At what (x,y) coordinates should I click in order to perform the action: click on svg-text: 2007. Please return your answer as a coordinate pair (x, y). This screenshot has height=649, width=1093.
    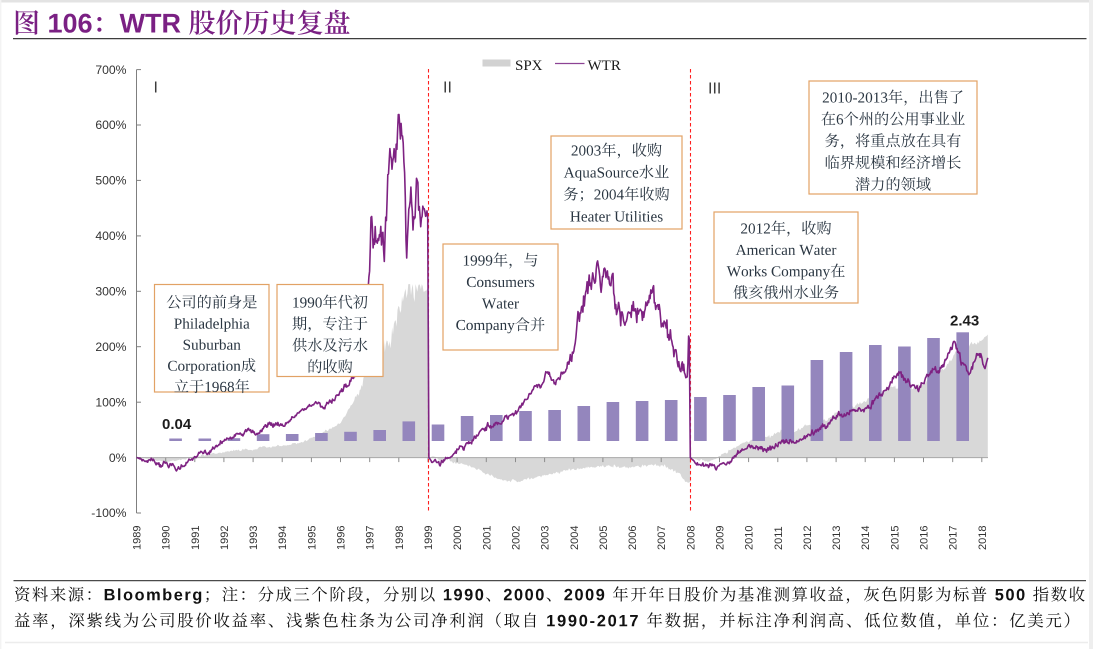
    Looking at the image, I should click on (662, 538).